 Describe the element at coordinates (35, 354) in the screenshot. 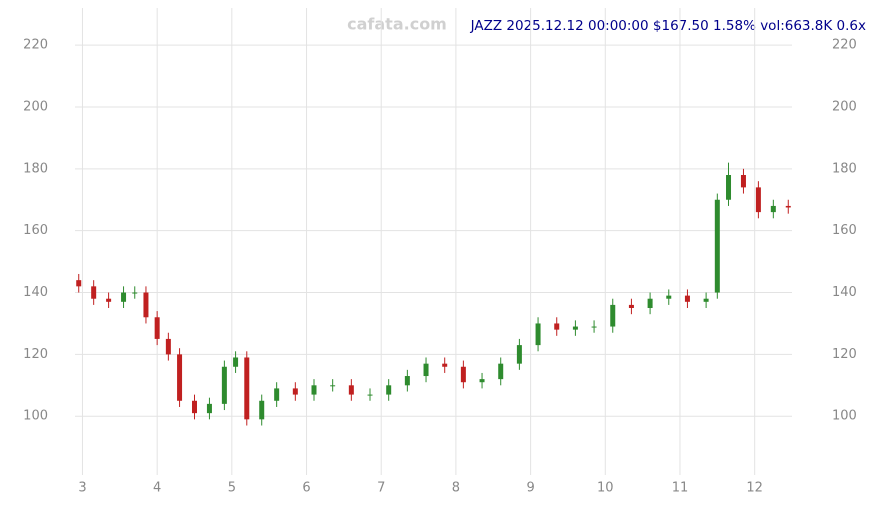

I see `y-tick-label: 120` at that location.